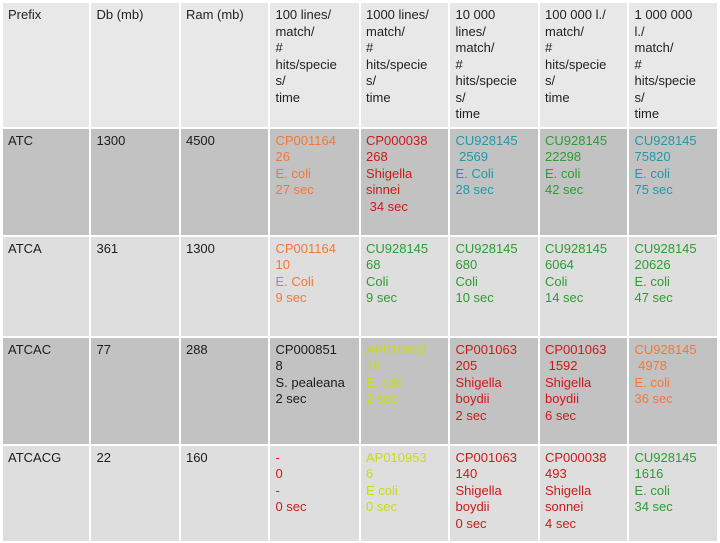 This screenshot has width=720, height=543. I want to click on result-text-line: 6, so click(369, 473).